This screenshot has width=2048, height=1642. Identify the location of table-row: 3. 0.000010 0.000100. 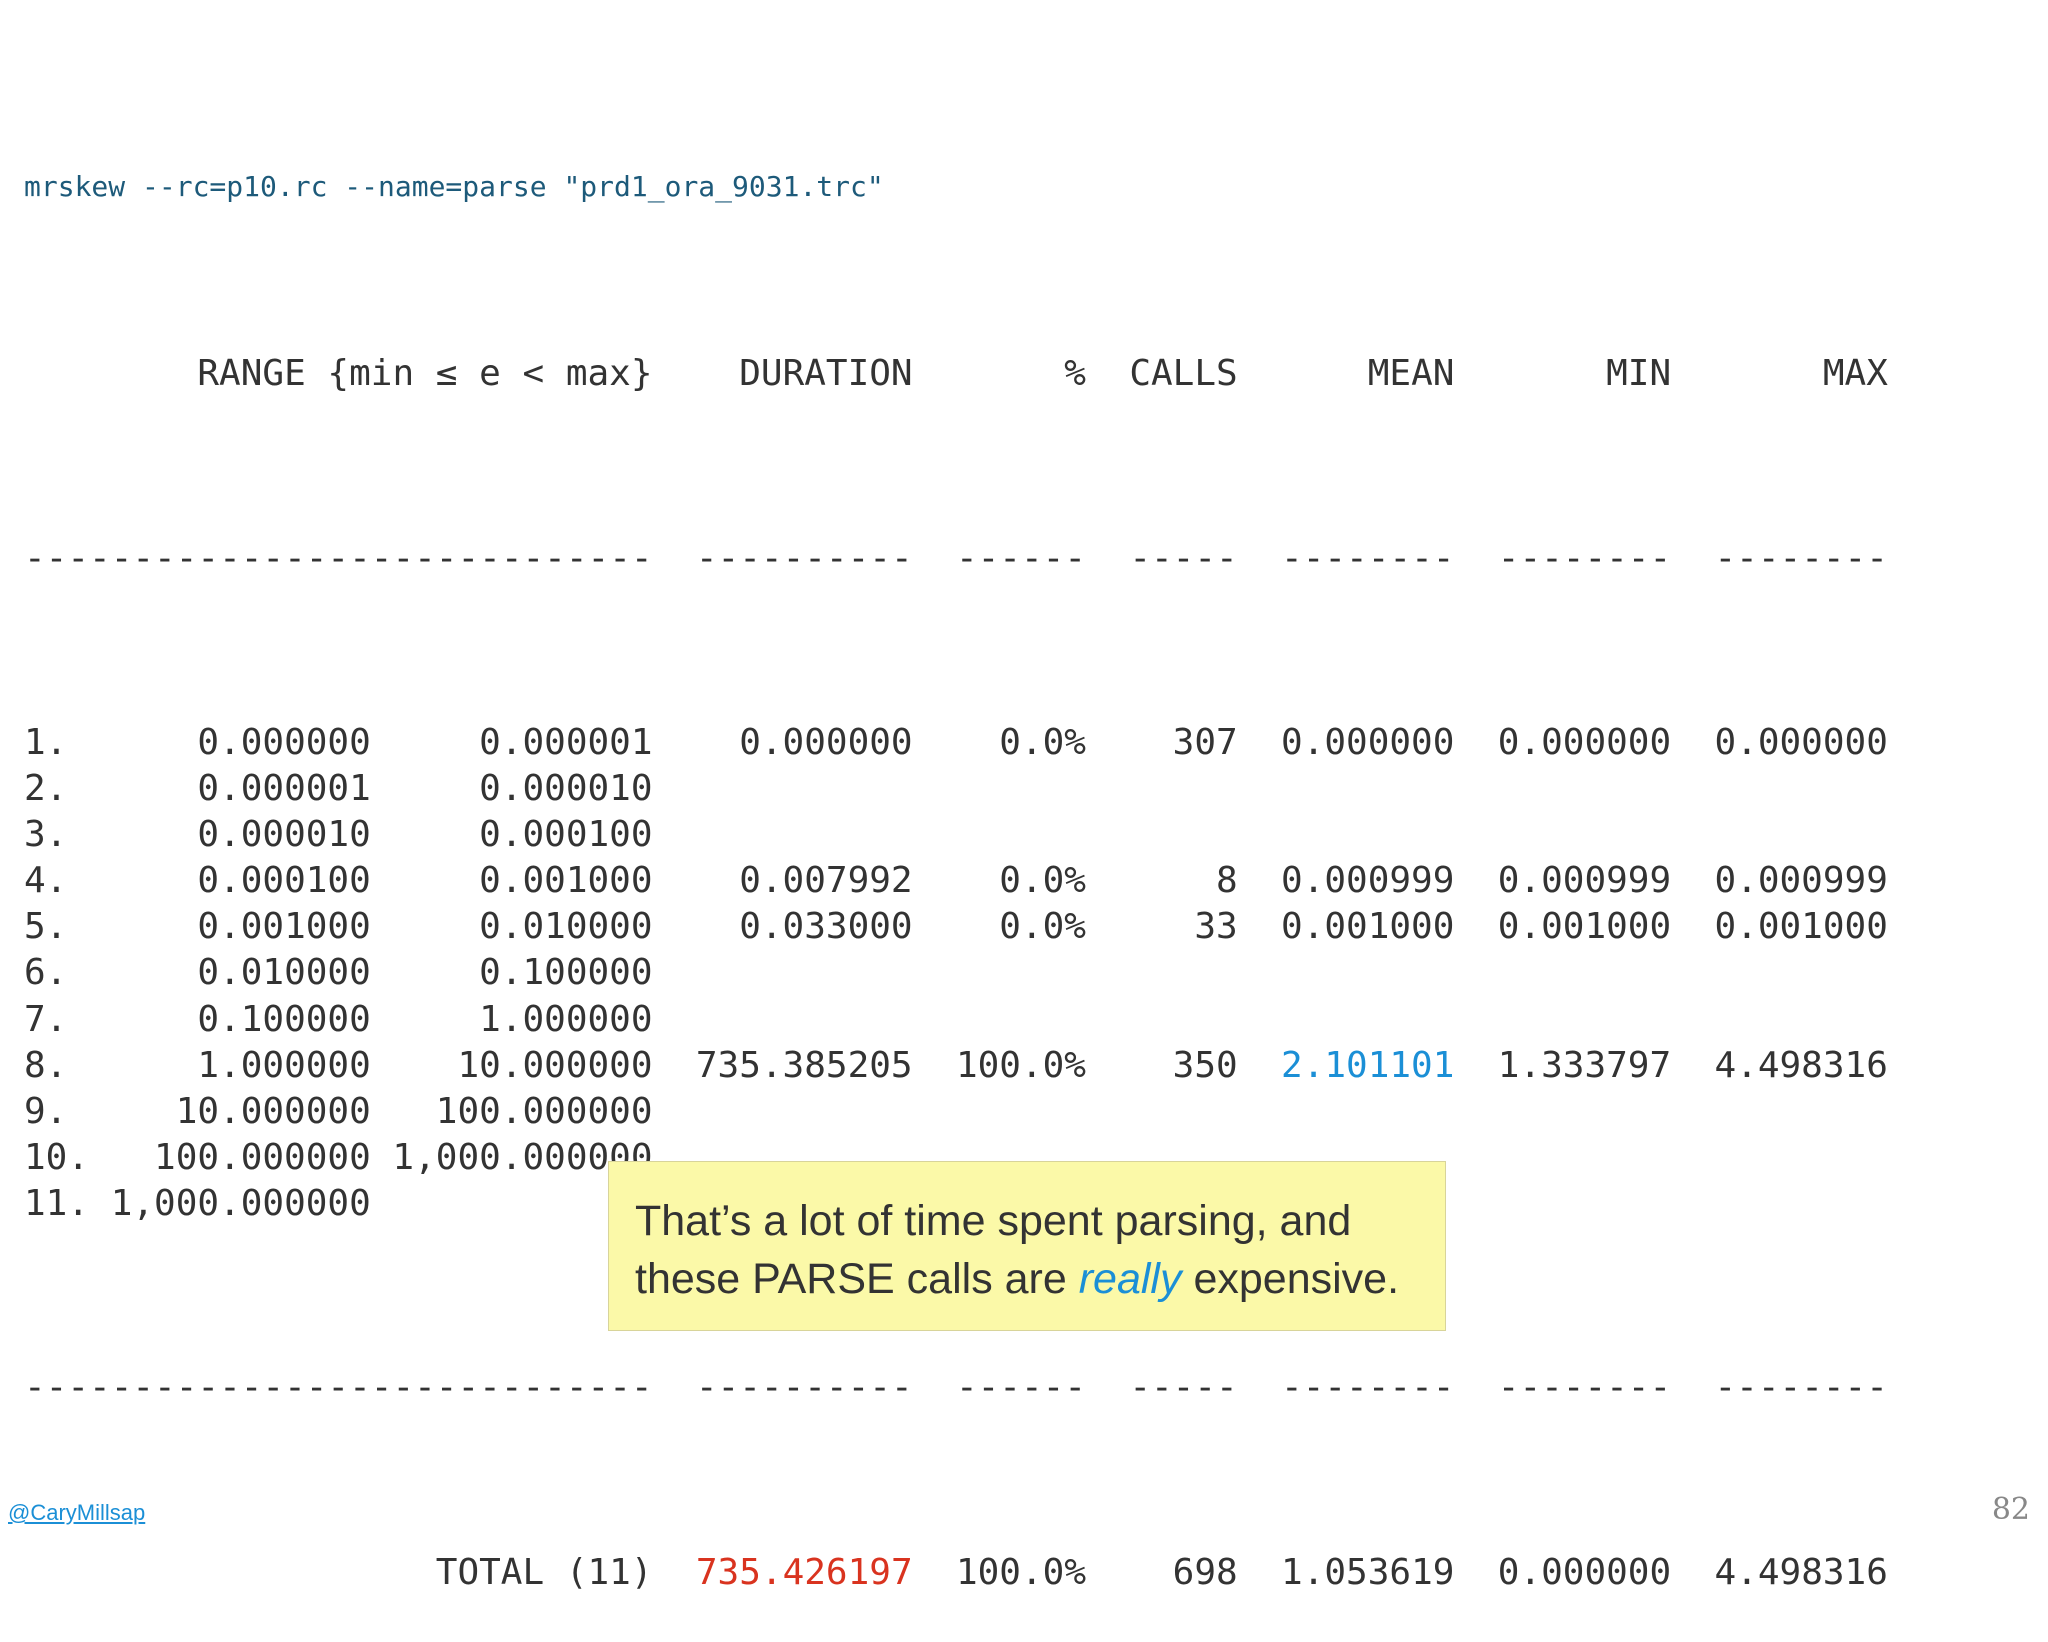
(956, 835).